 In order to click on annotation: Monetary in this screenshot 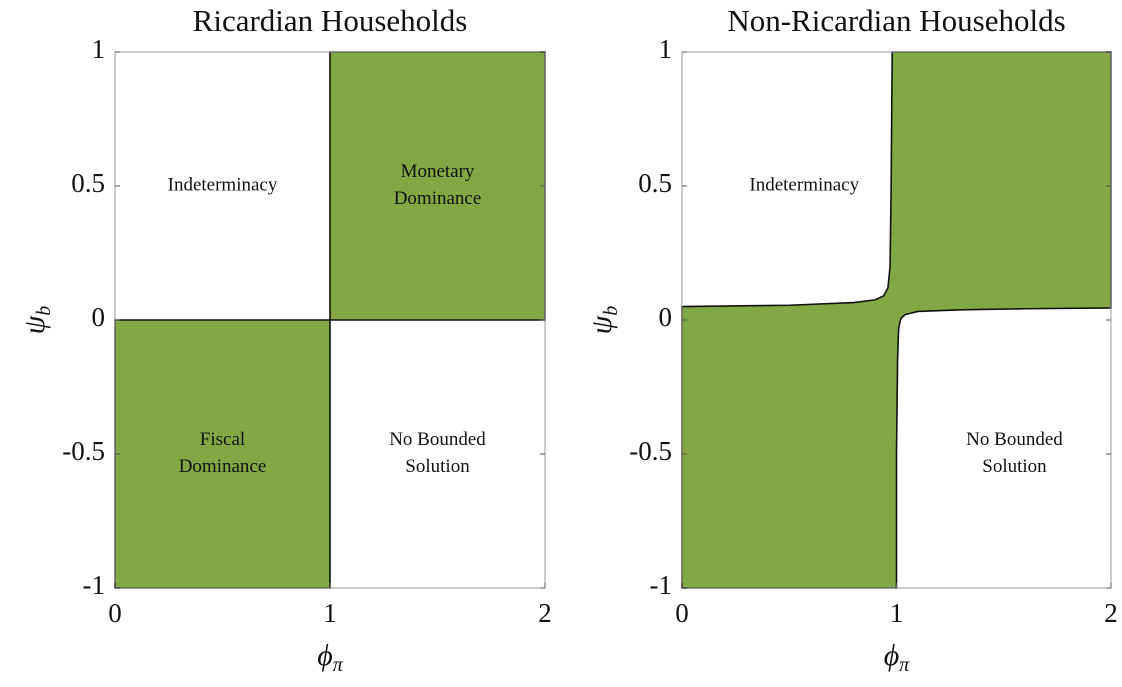, I will do `click(438, 171)`.